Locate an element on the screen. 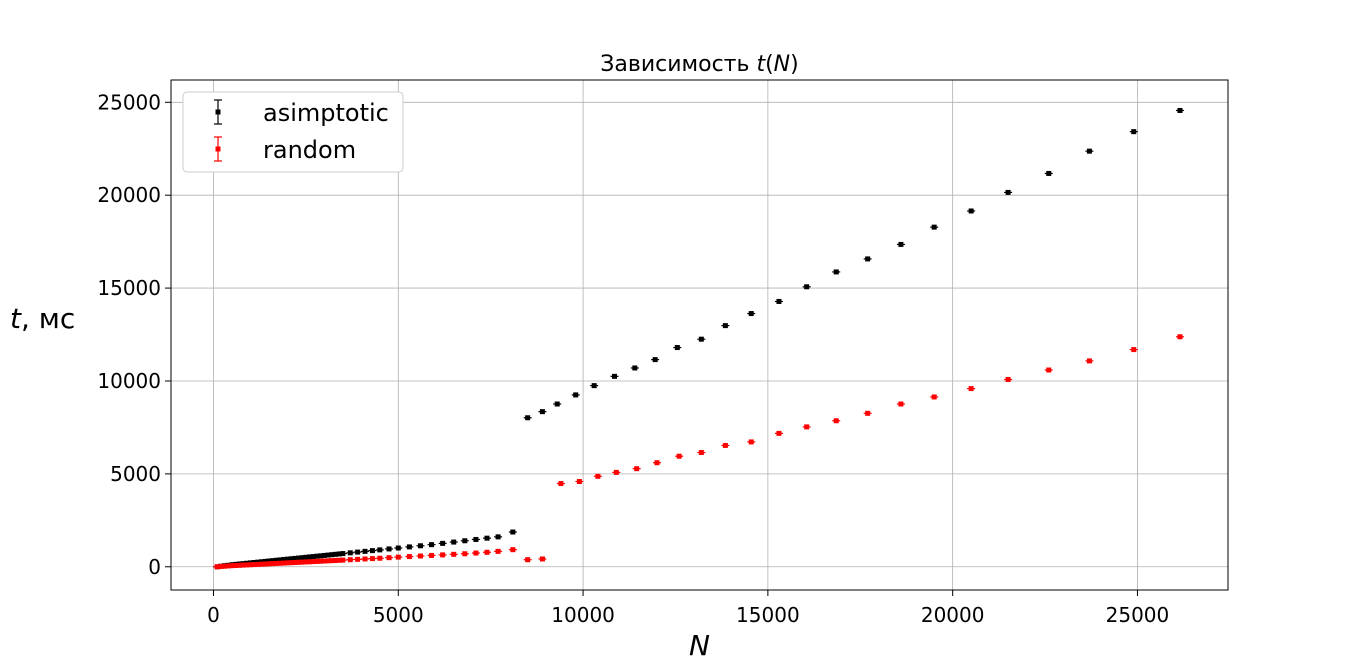  y-tick-label: 15000 is located at coordinates (129, 288).